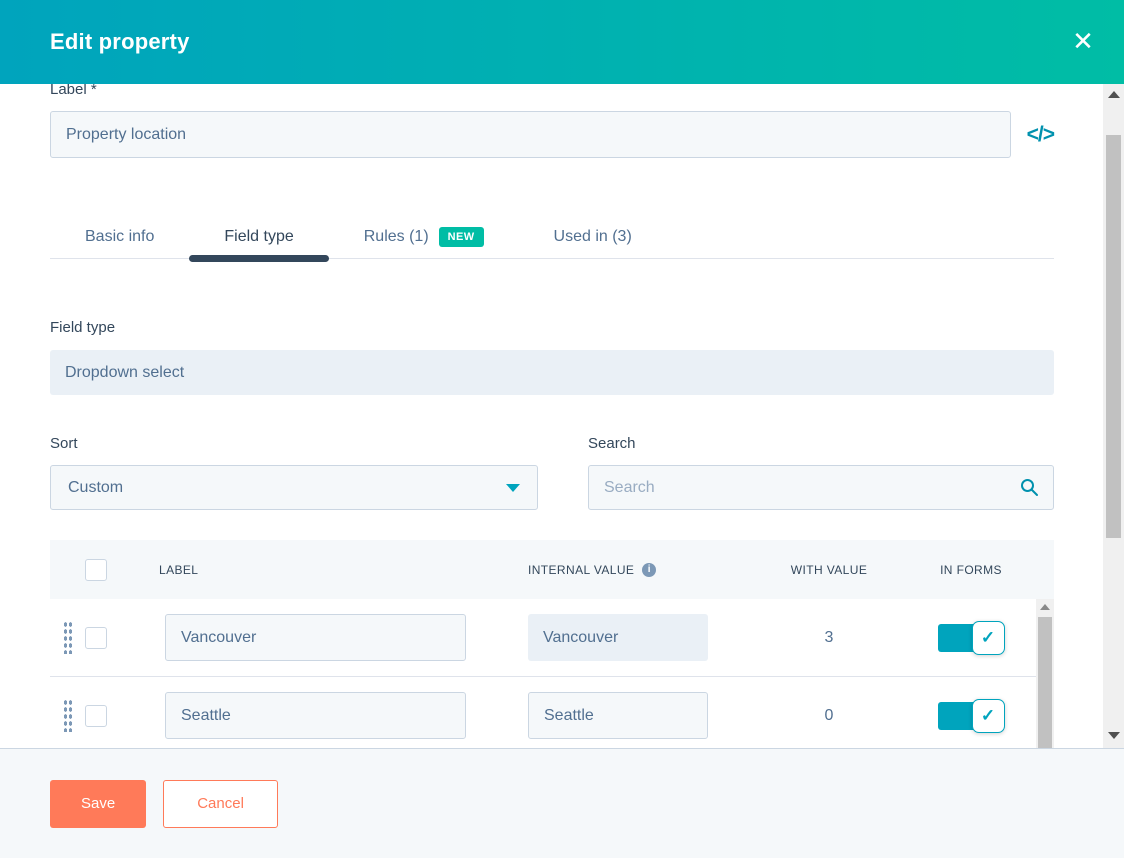 Image resolution: width=1124 pixels, height=858 pixels. Describe the element at coordinates (649, 569) in the screenshot. I see `info-icon: i` at that location.